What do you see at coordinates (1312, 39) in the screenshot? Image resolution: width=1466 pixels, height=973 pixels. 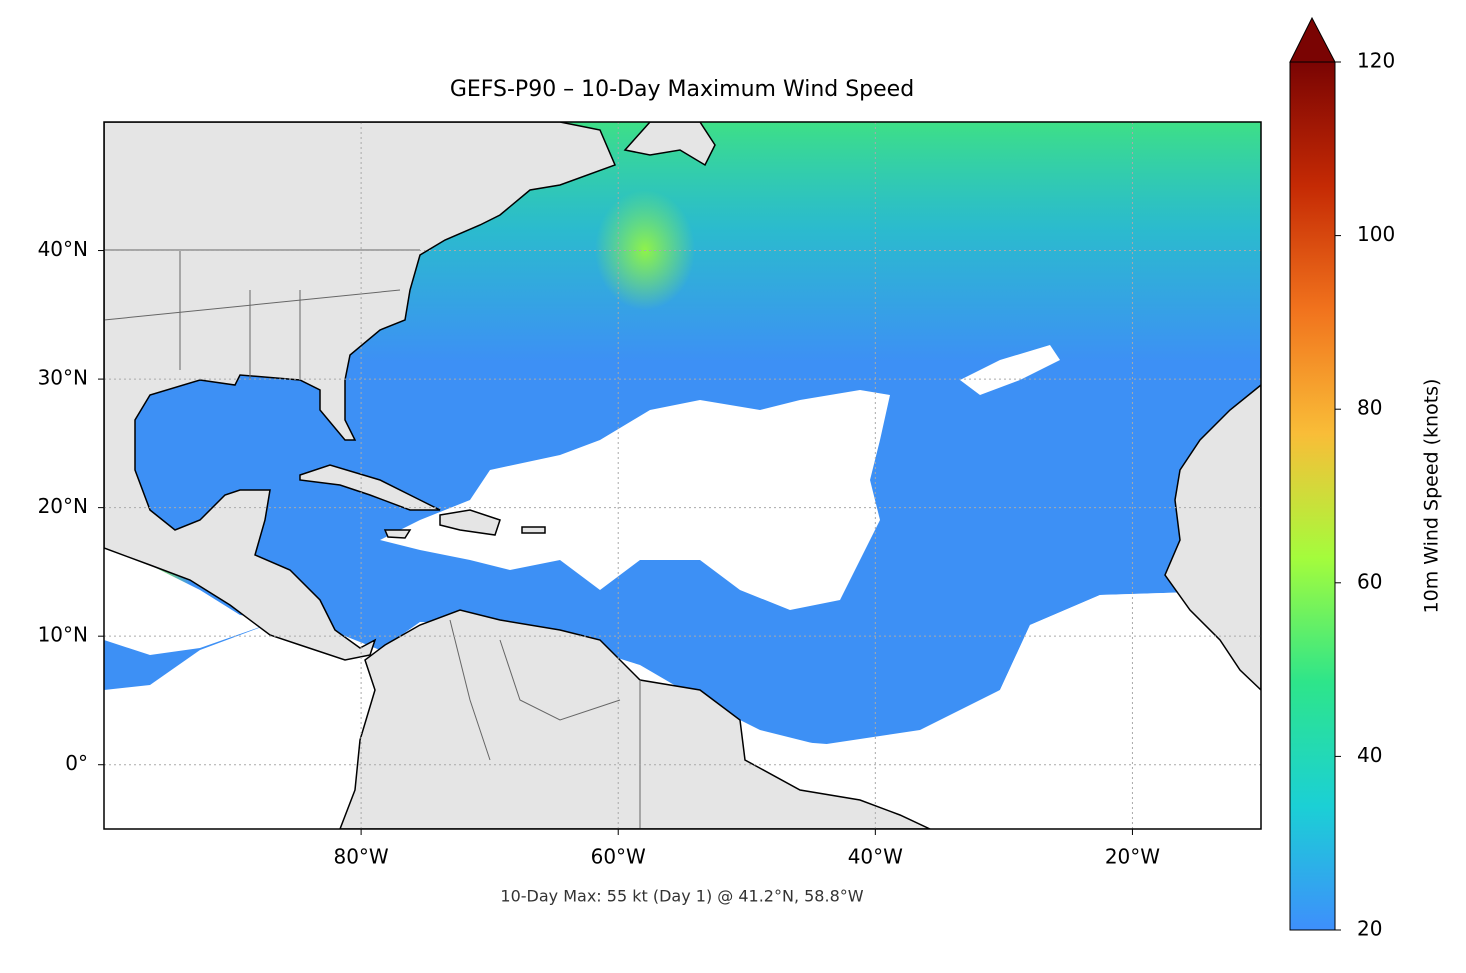 I see `colorbar-extend` at bounding box center [1312, 39].